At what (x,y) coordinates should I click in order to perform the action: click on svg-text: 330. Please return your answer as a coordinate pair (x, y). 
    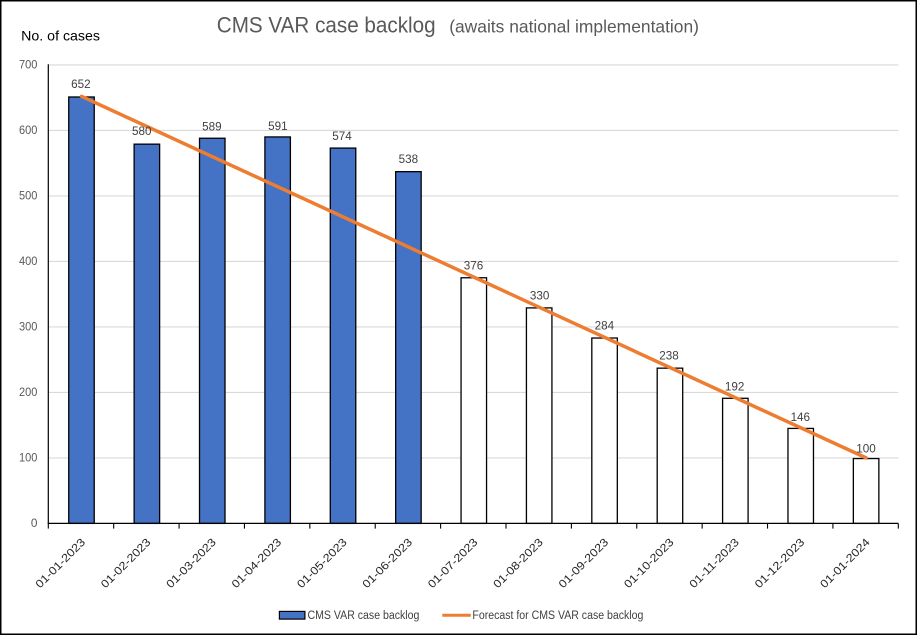
    Looking at the image, I should click on (540, 296).